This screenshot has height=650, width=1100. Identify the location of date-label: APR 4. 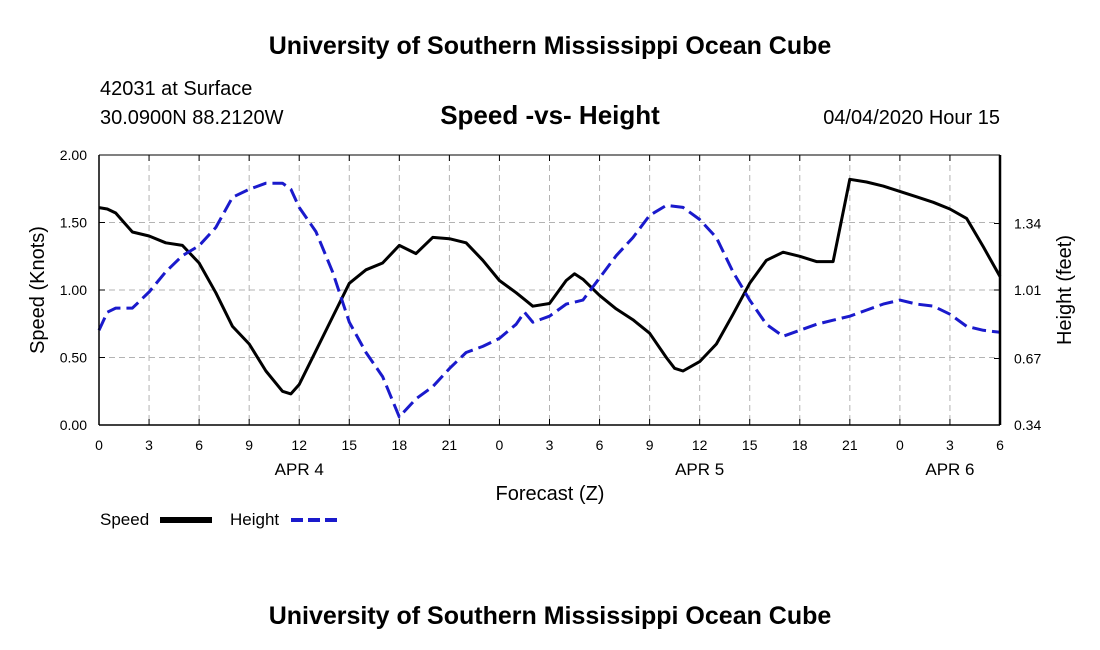
(299, 469).